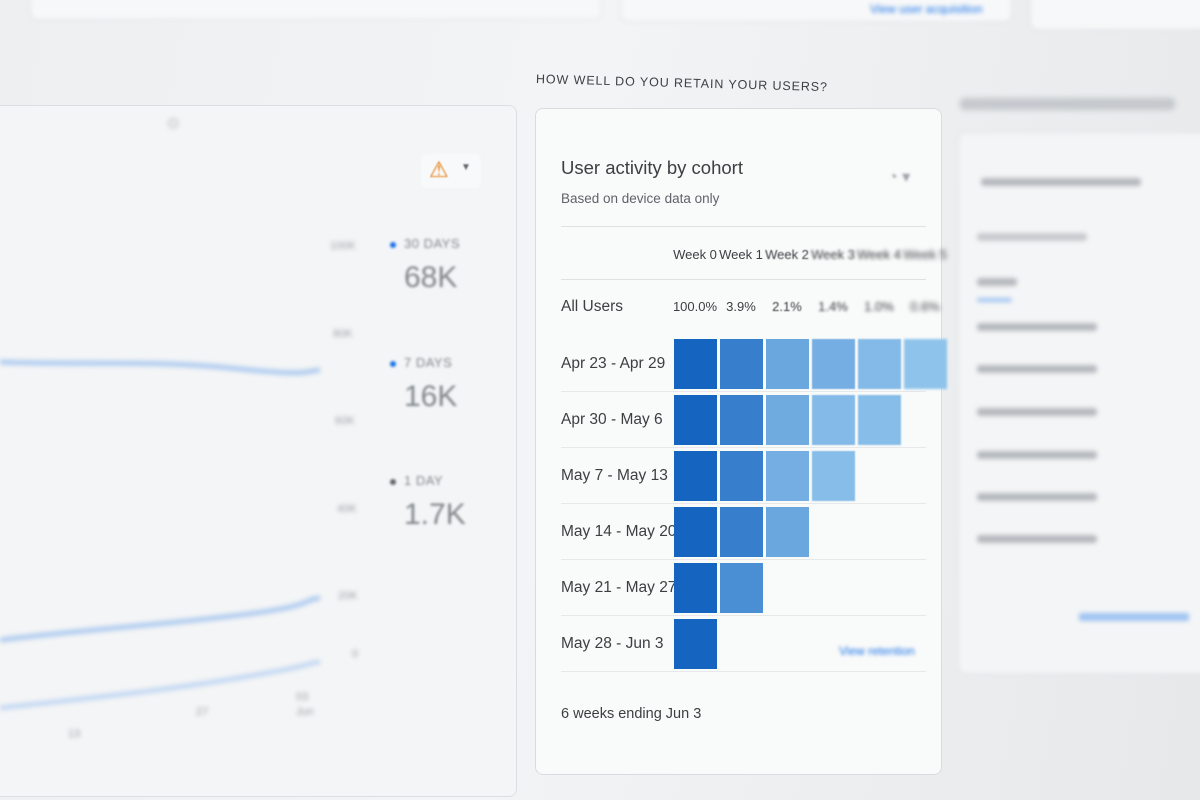  Describe the element at coordinates (431, 277) in the screenshot. I see `metric-value: 68K` at that location.